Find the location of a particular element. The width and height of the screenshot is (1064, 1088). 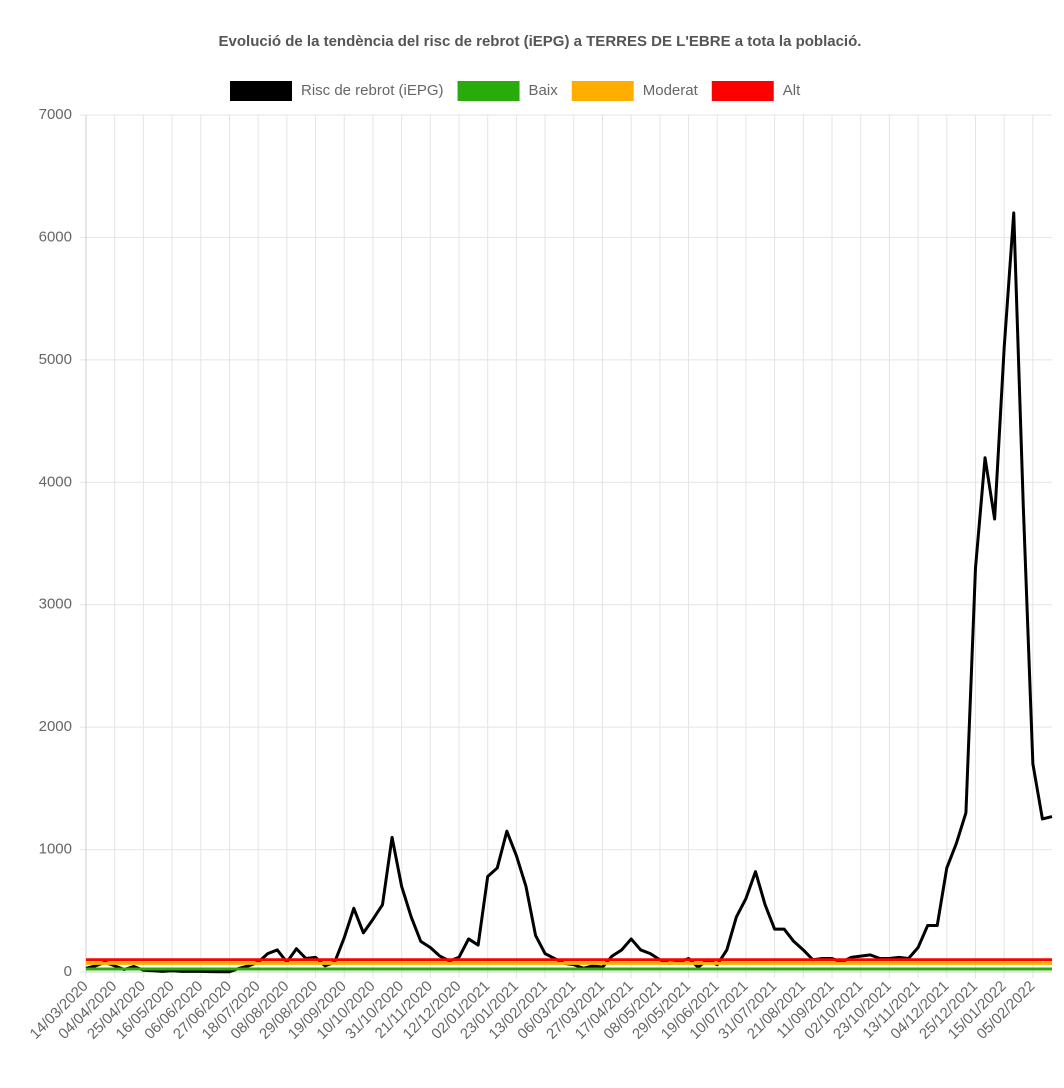

y-tick-label: 2000 is located at coordinates (55, 726).